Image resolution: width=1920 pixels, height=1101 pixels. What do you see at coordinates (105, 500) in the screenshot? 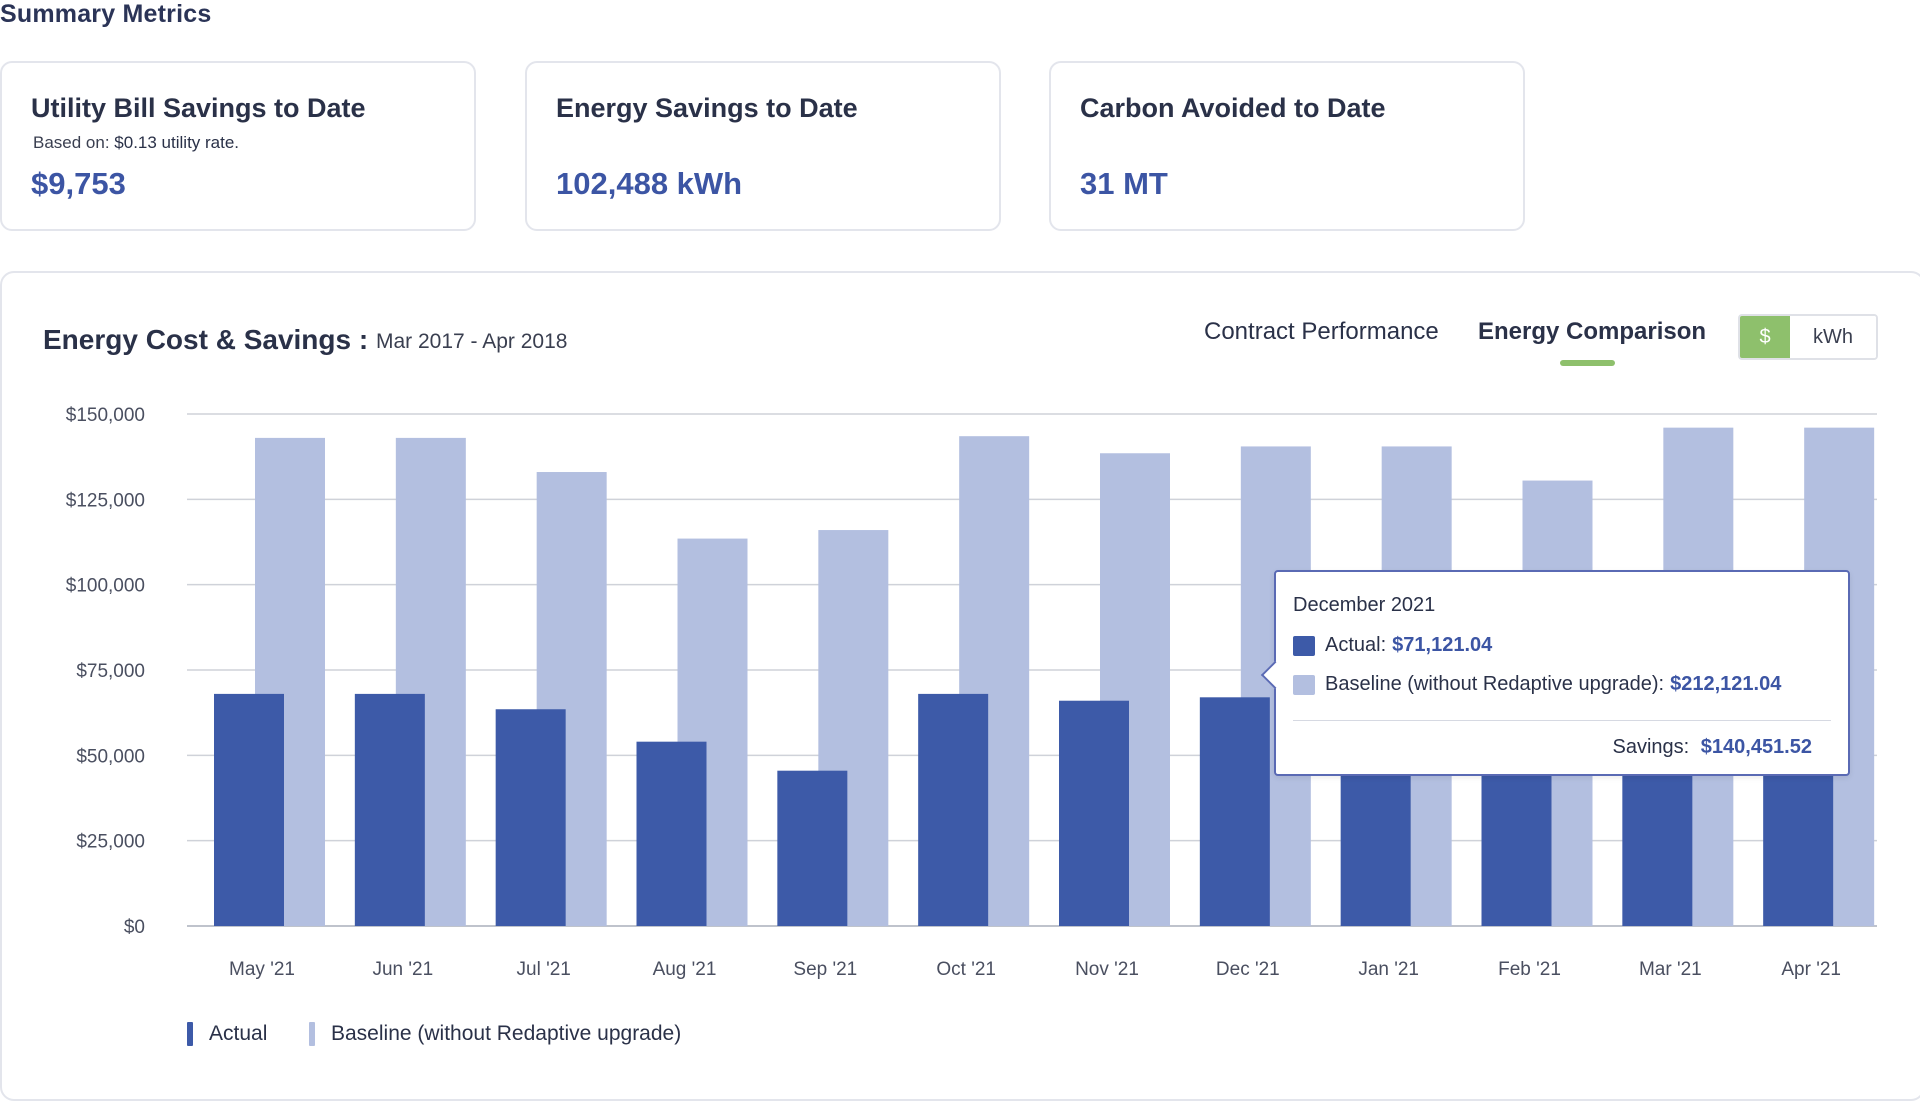
I see `y-tick-label: $125,000` at bounding box center [105, 500].